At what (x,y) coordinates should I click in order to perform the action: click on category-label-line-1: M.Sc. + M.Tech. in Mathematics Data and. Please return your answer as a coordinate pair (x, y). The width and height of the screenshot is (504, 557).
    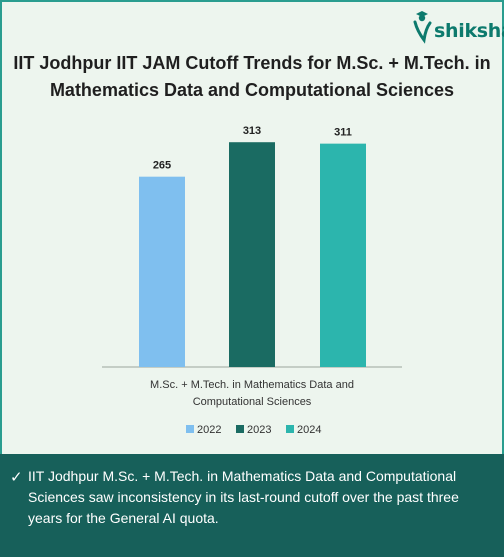
    Looking at the image, I should click on (252, 385).